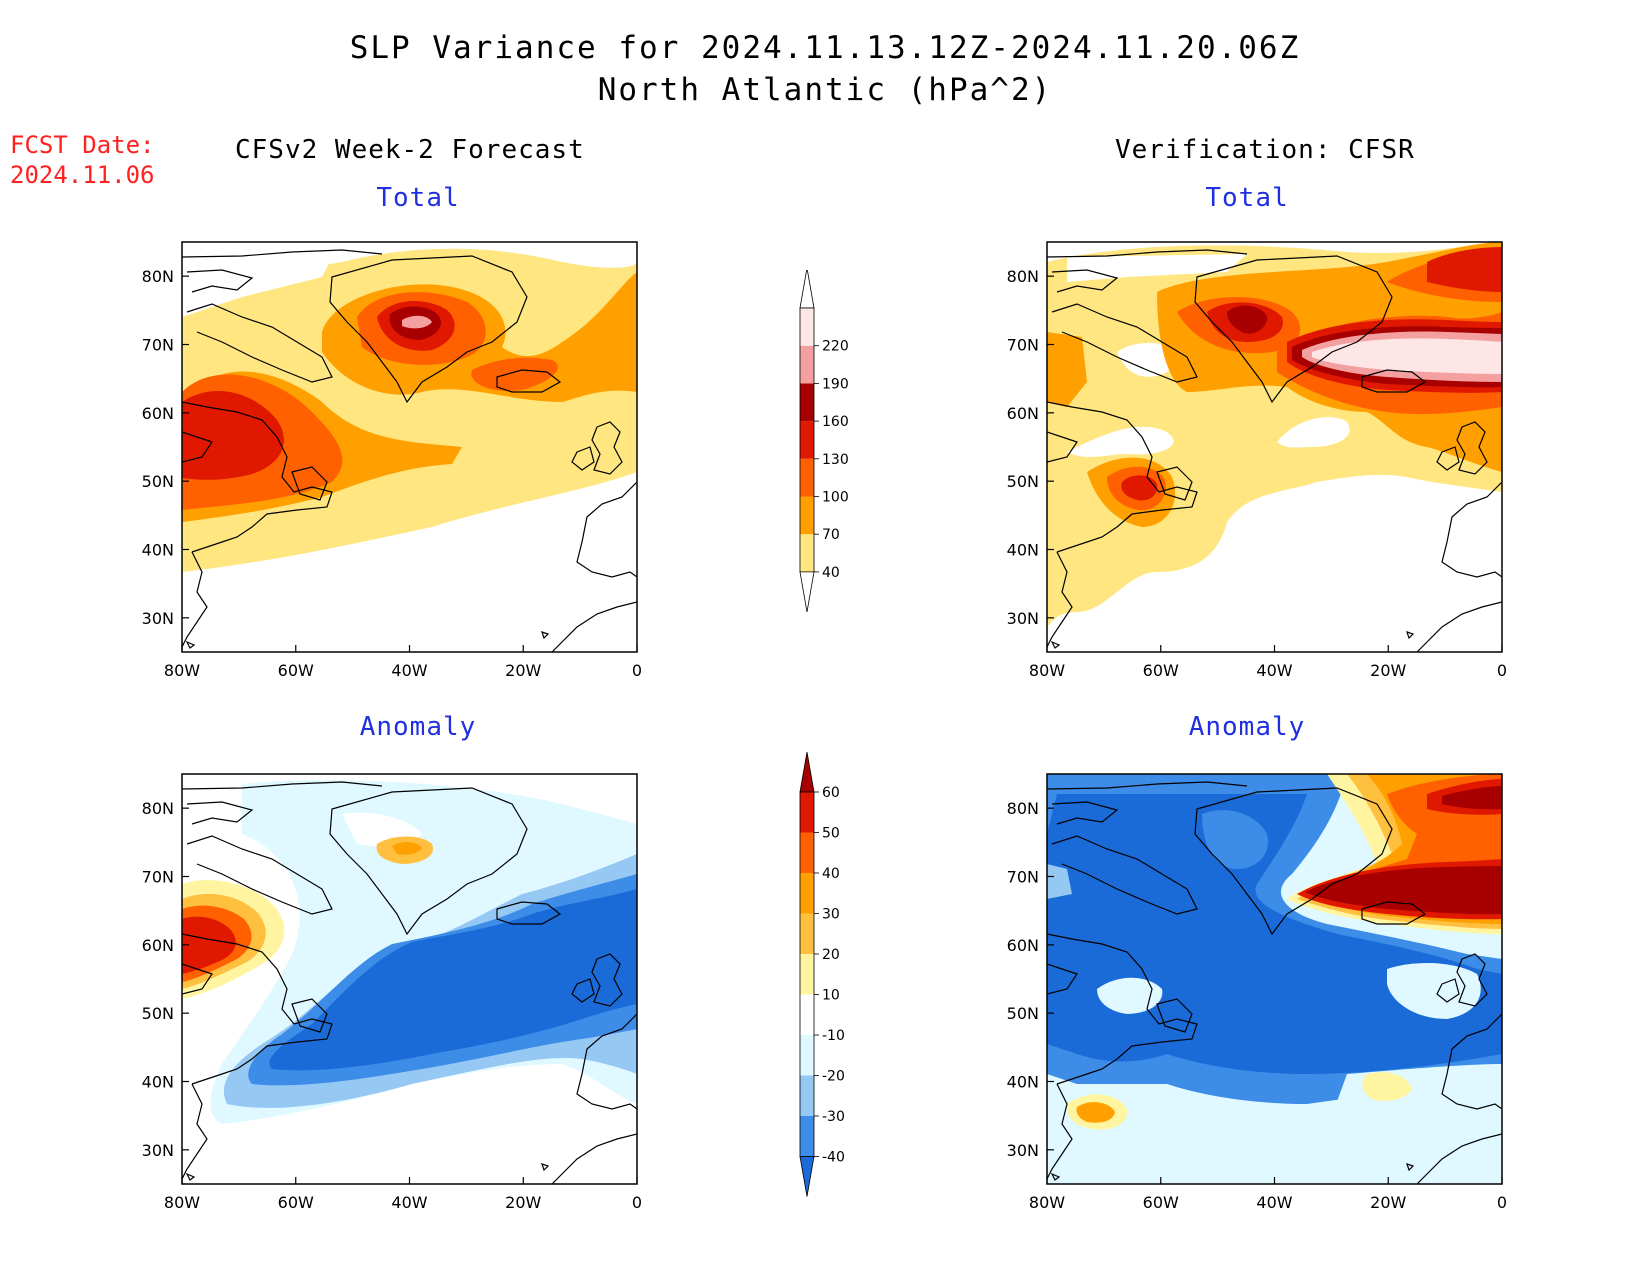 Image resolution: width=1650 pixels, height=1275 pixels. I want to click on verification-column-title: Verification: CFSR, so click(1265, 150).